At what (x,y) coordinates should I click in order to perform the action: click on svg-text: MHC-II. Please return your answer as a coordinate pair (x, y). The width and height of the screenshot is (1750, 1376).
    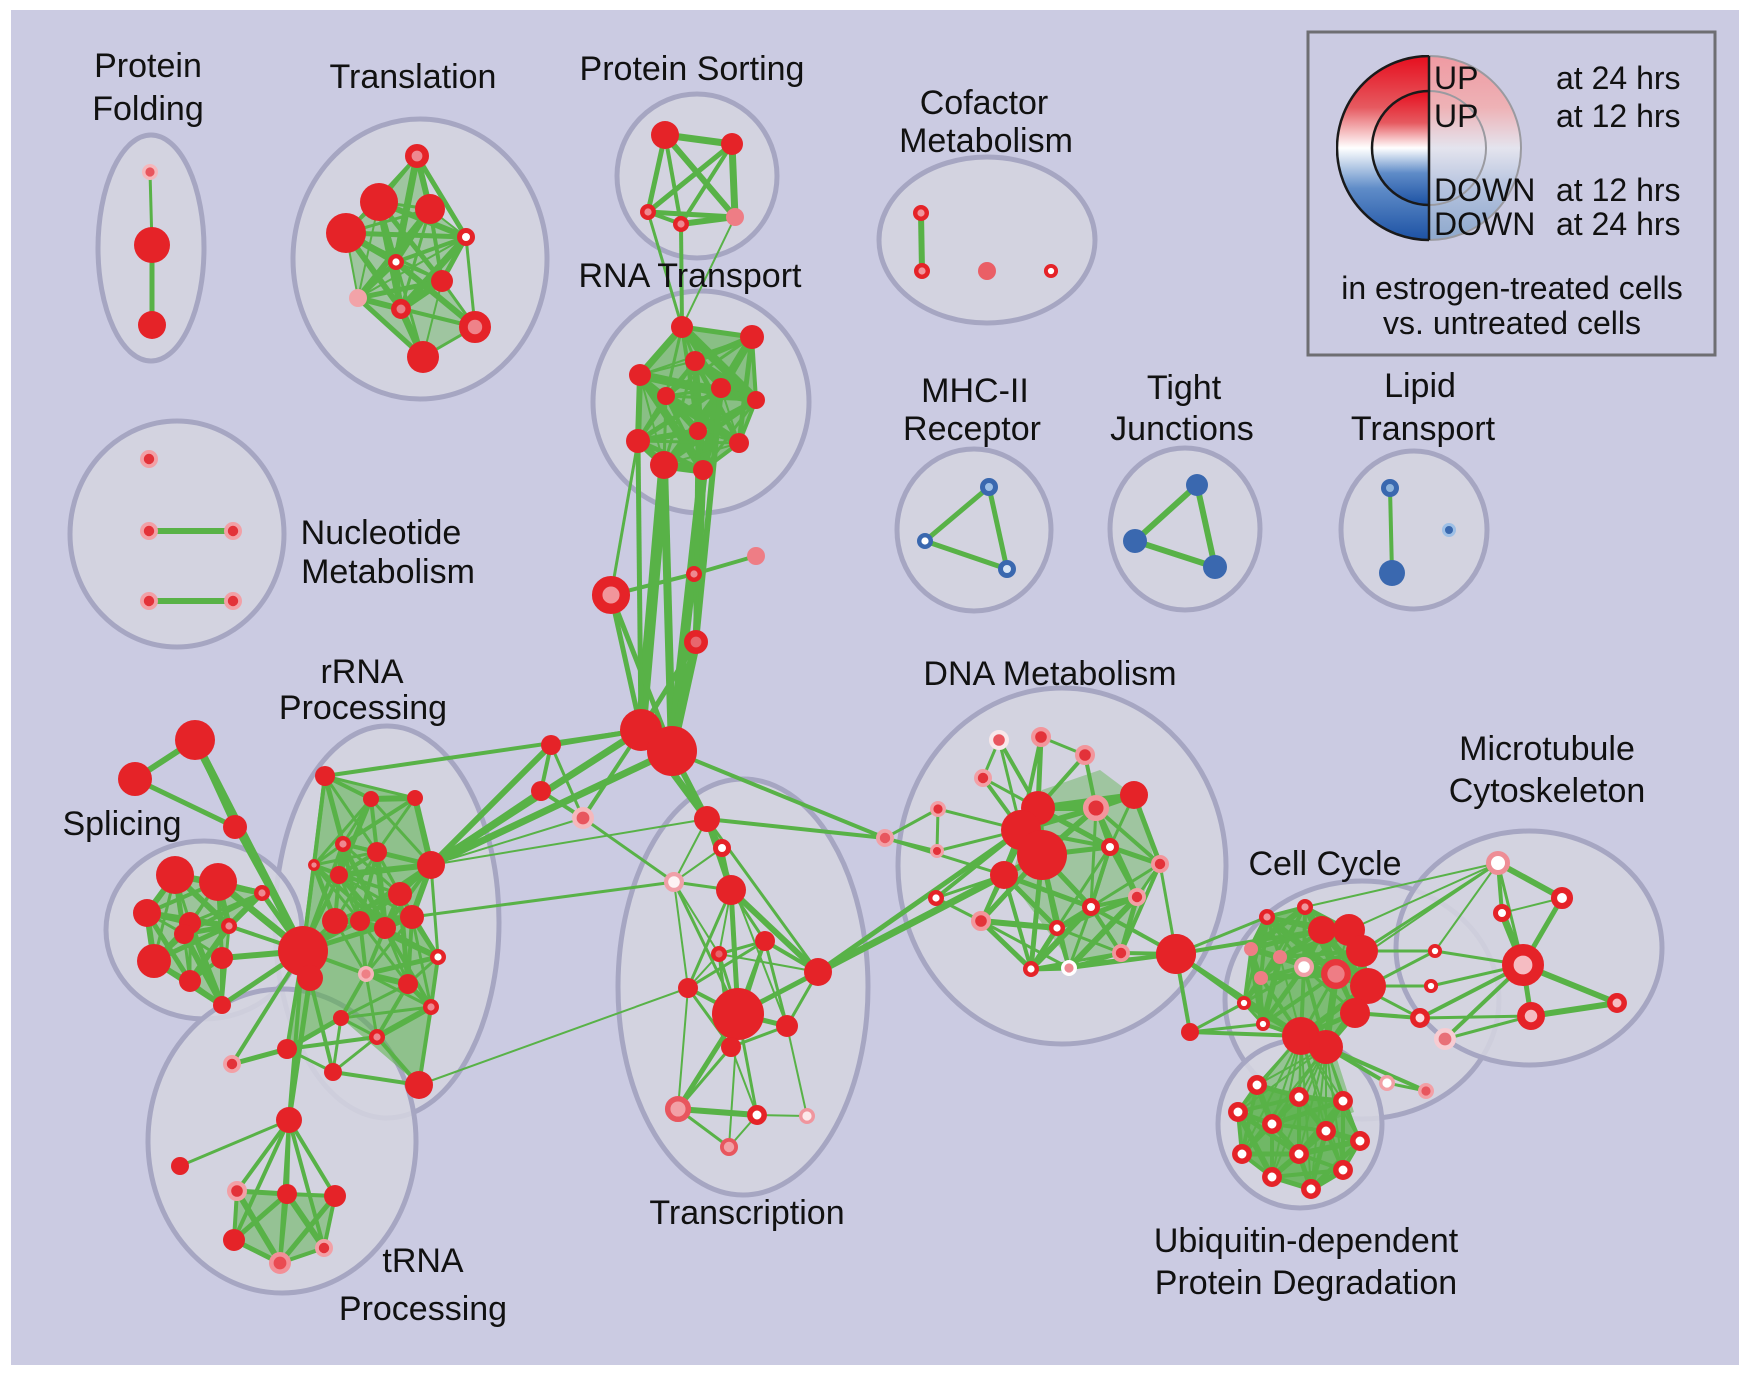
    Looking at the image, I should click on (975, 391).